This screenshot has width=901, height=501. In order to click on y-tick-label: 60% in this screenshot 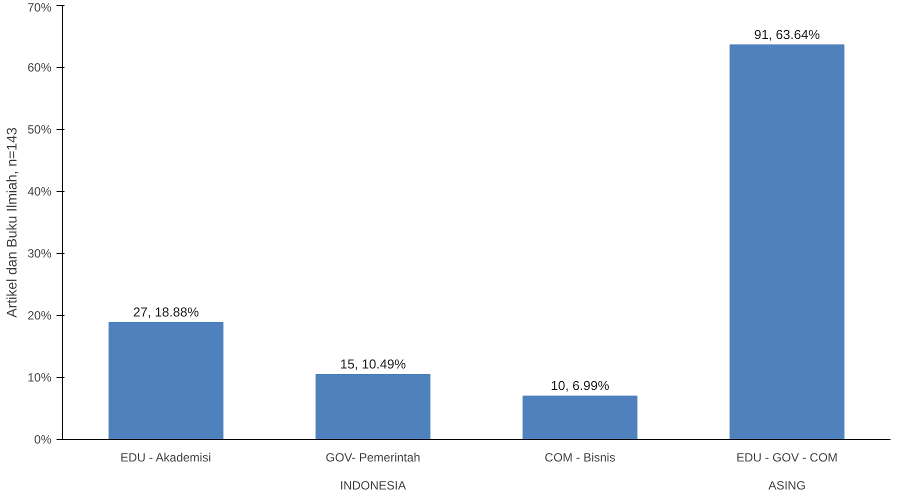, I will do `click(39, 67)`.